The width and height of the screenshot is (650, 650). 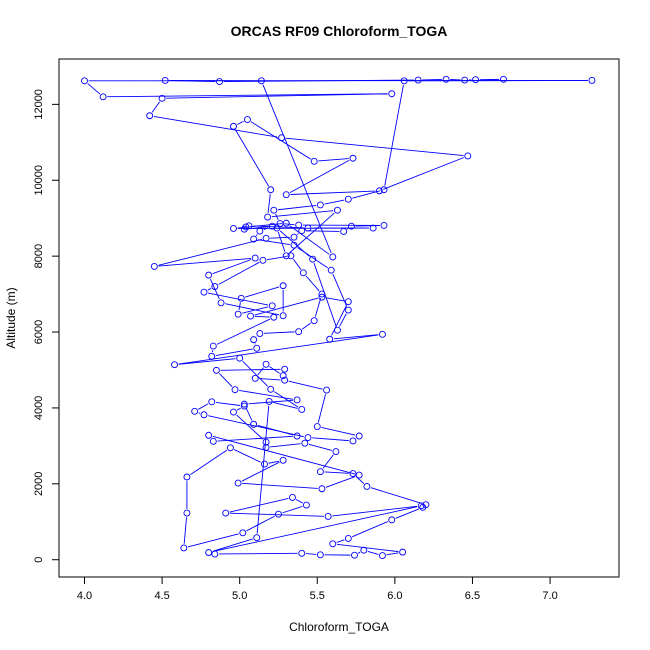 What do you see at coordinates (339, 31) in the screenshot?
I see `chart-title: ORCAS RF09 Chloroform_TOGA` at bounding box center [339, 31].